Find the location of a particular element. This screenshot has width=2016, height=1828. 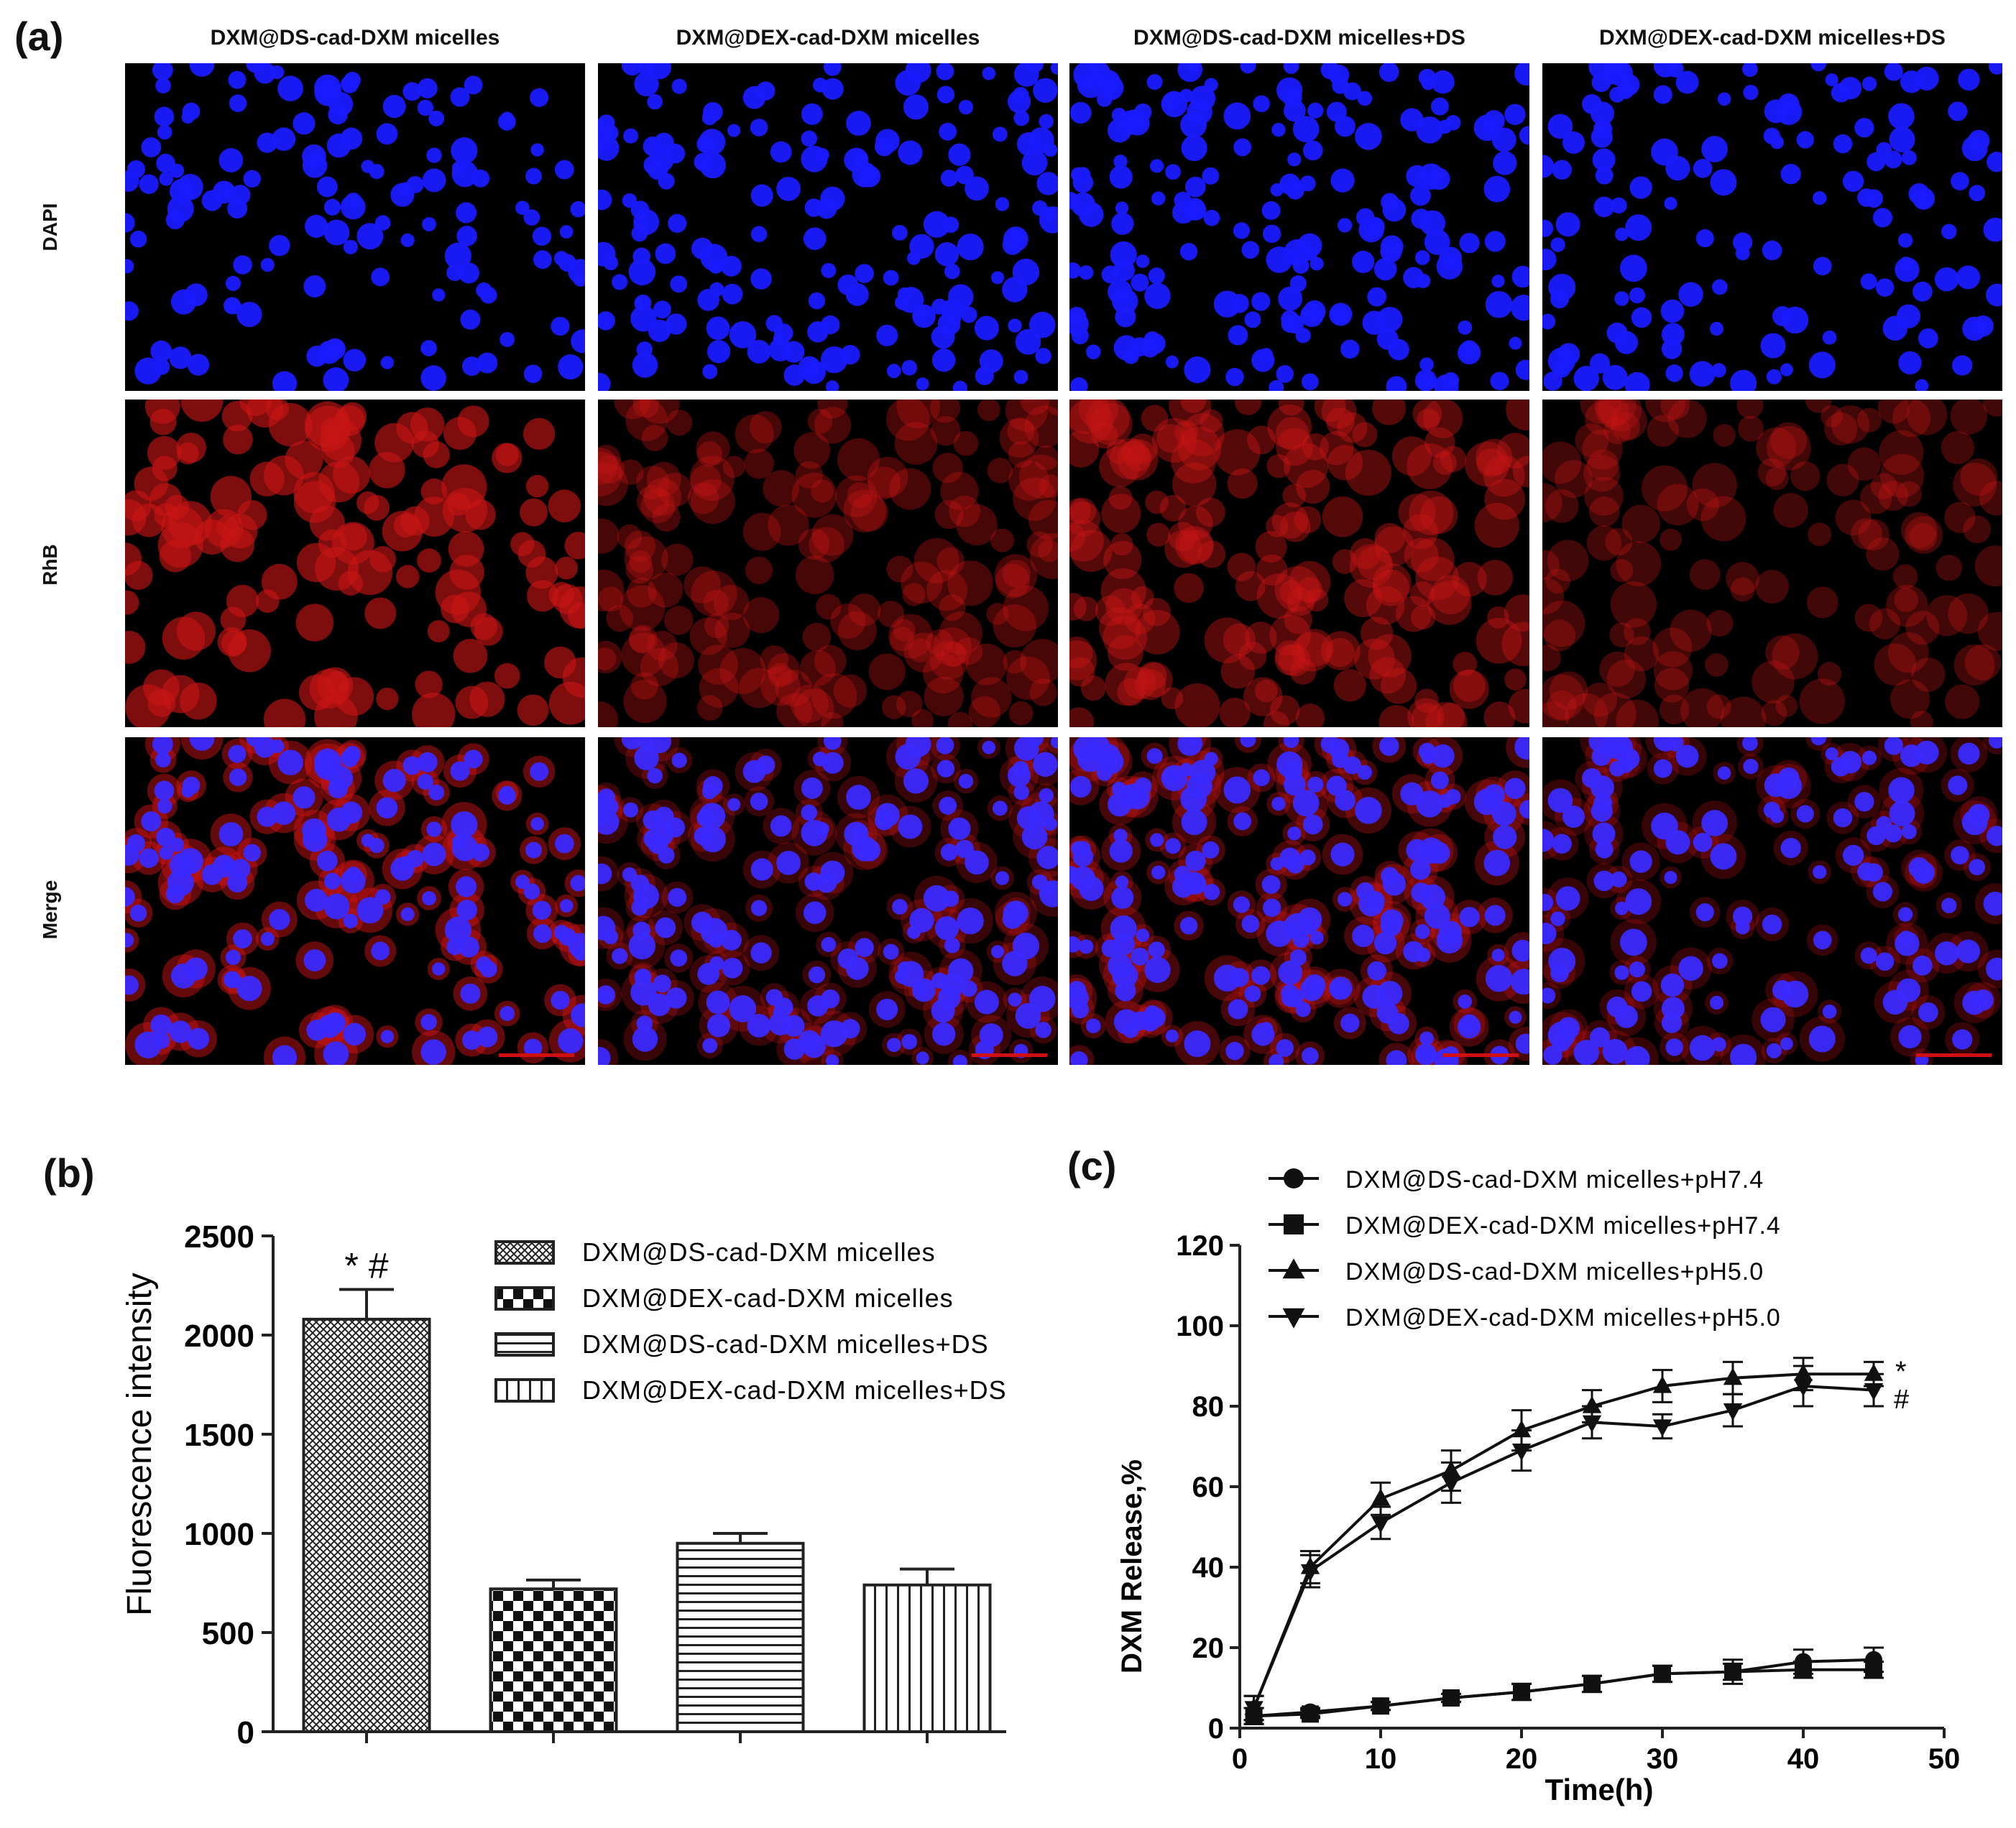

y-tick-label-b-3: 1500 is located at coordinates (219, 1435).